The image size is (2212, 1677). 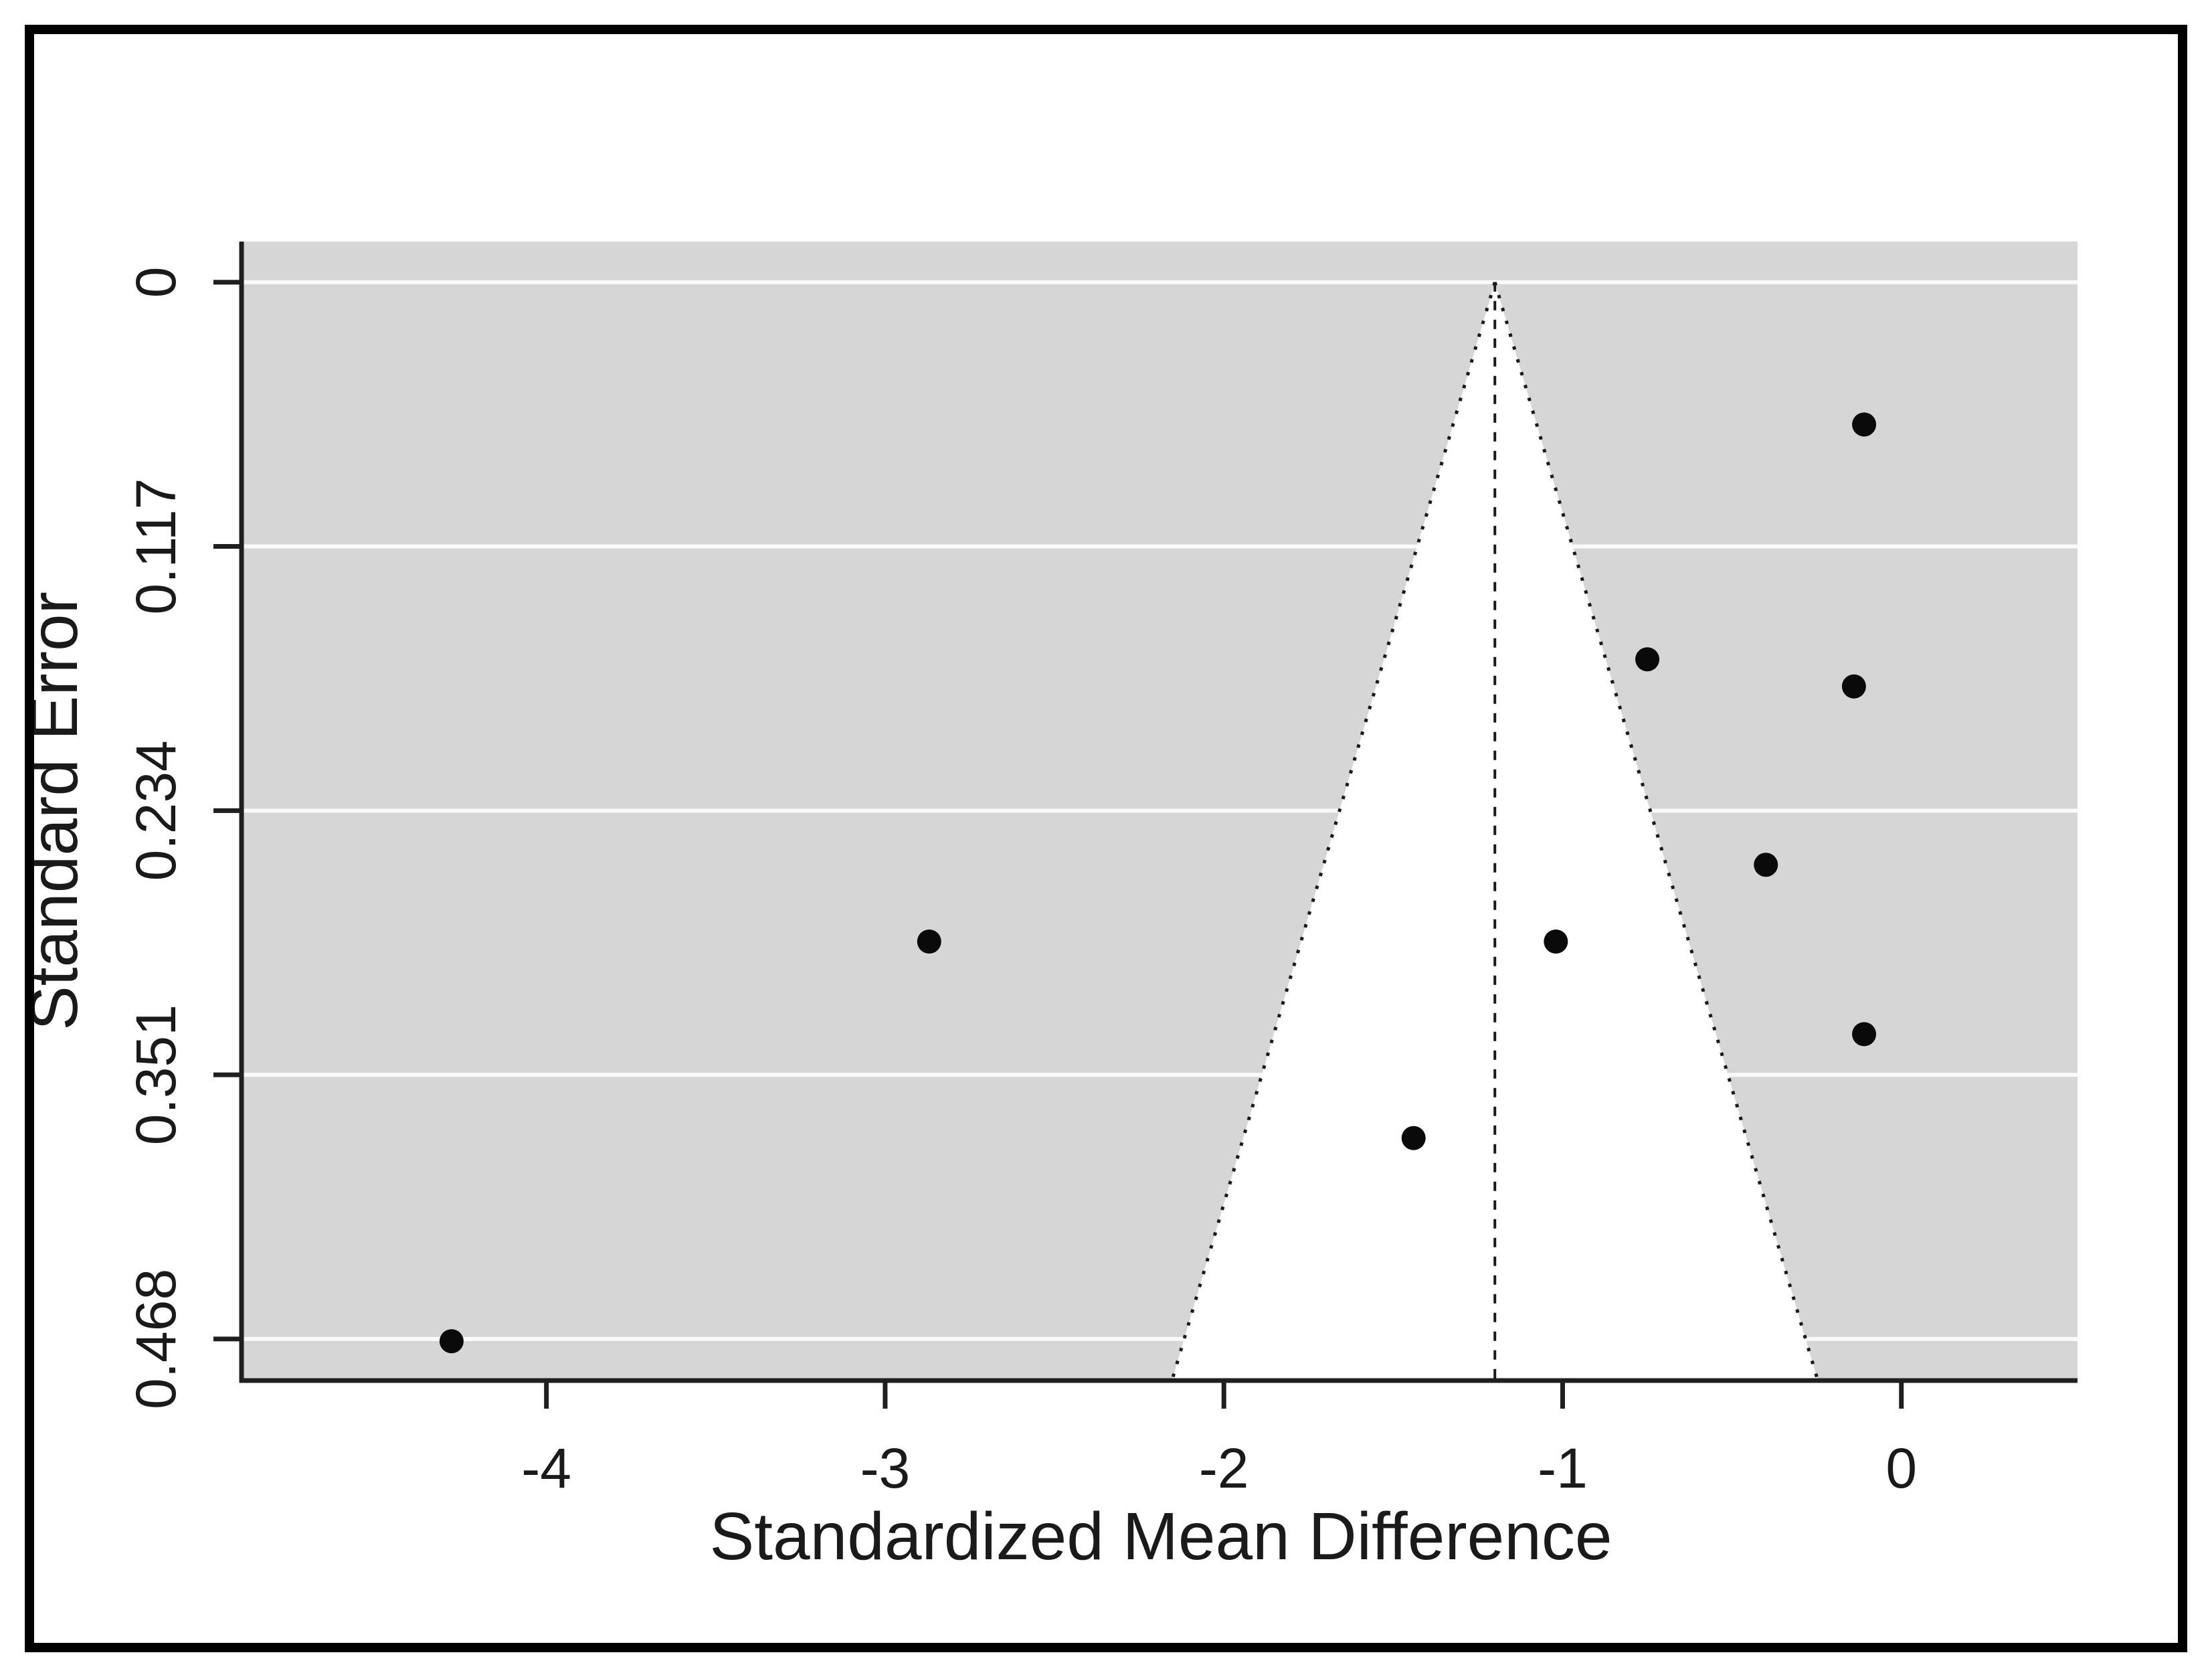 I want to click on x-tick-label: -4, so click(x=546, y=1468).